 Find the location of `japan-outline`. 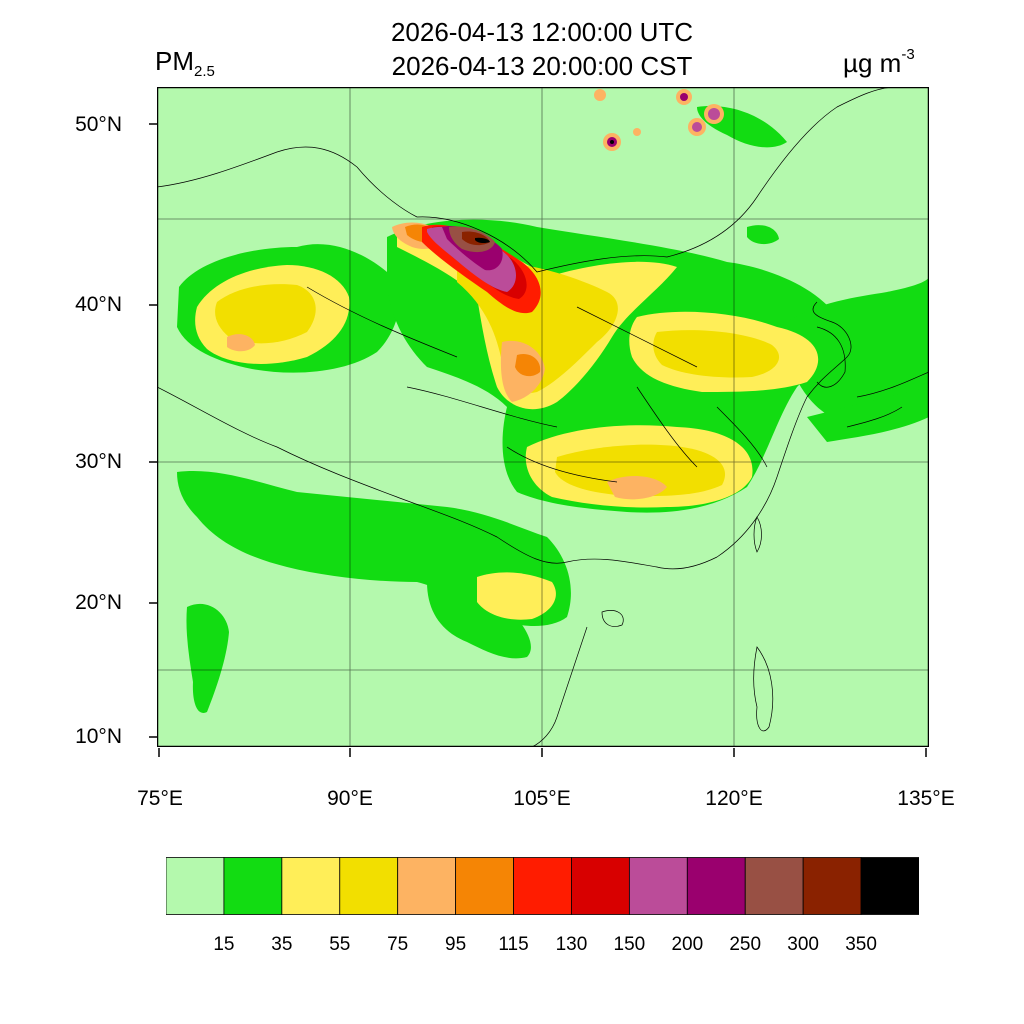

japan-outline is located at coordinates (887, 399).